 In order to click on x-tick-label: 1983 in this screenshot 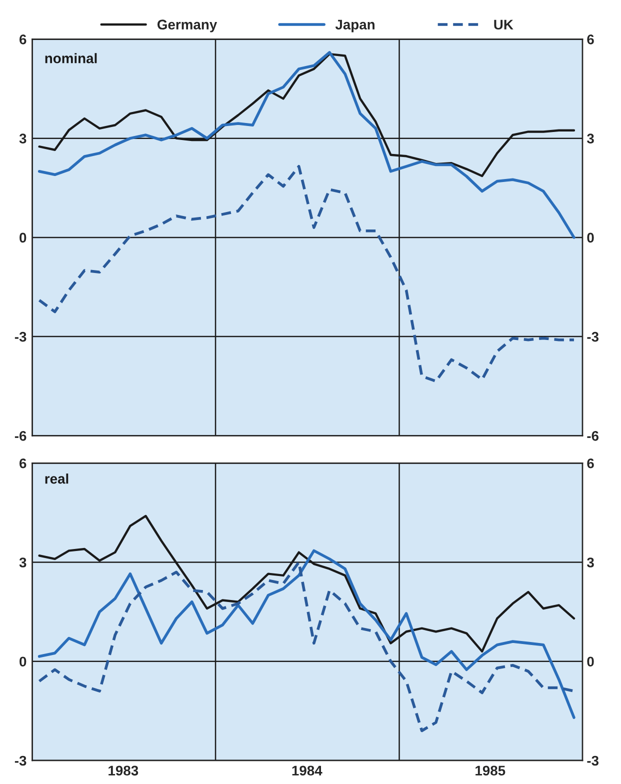, I will do `click(123, 771)`.